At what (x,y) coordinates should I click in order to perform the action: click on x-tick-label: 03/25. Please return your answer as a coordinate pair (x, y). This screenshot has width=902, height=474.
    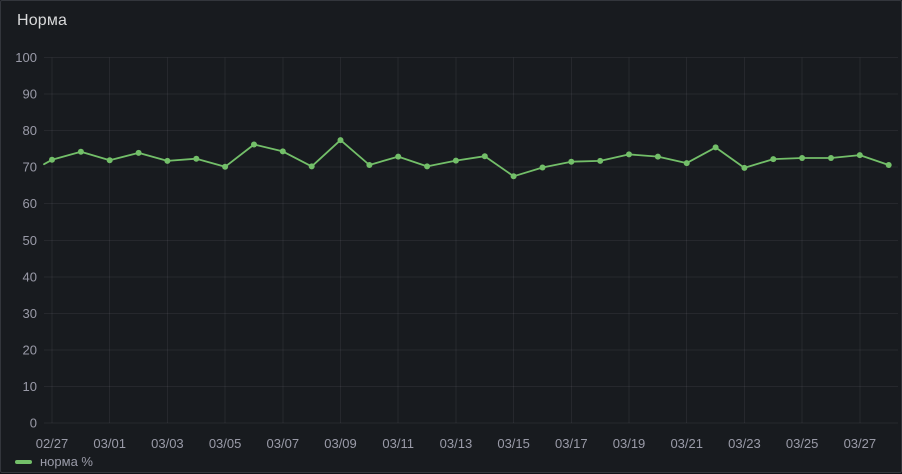
    Looking at the image, I should click on (802, 443).